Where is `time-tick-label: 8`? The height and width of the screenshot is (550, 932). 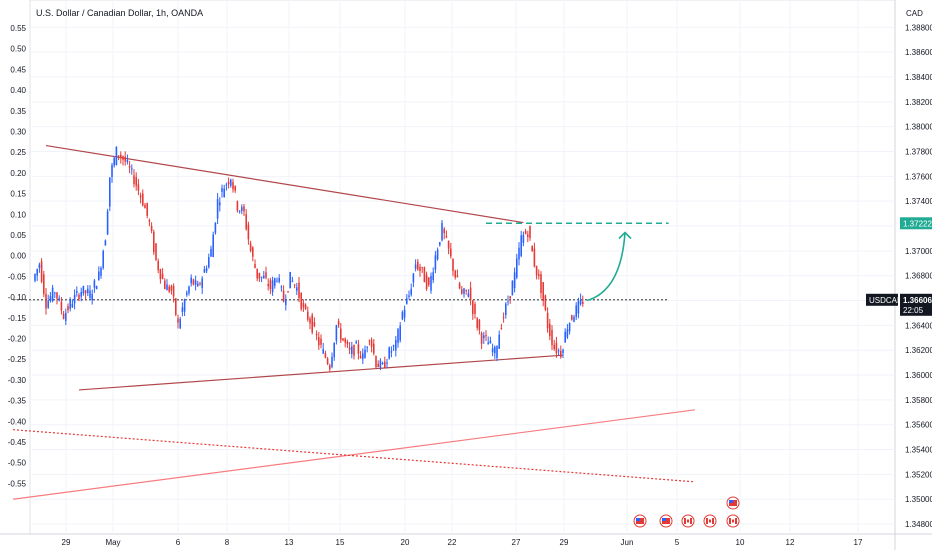 time-tick-label: 8 is located at coordinates (227, 542).